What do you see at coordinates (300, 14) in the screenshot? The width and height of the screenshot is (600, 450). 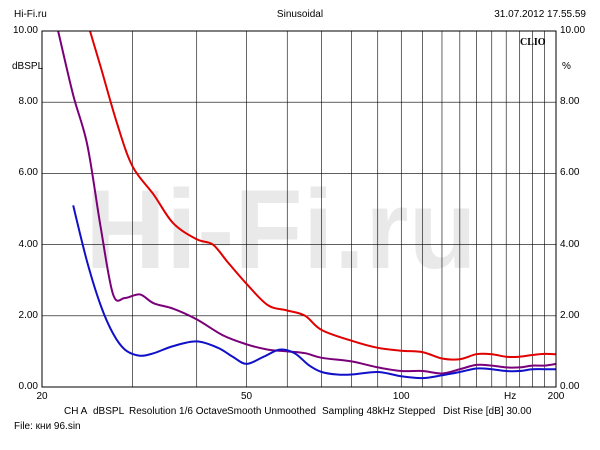 I see `chart-title: Sinusoidal` at bounding box center [300, 14].